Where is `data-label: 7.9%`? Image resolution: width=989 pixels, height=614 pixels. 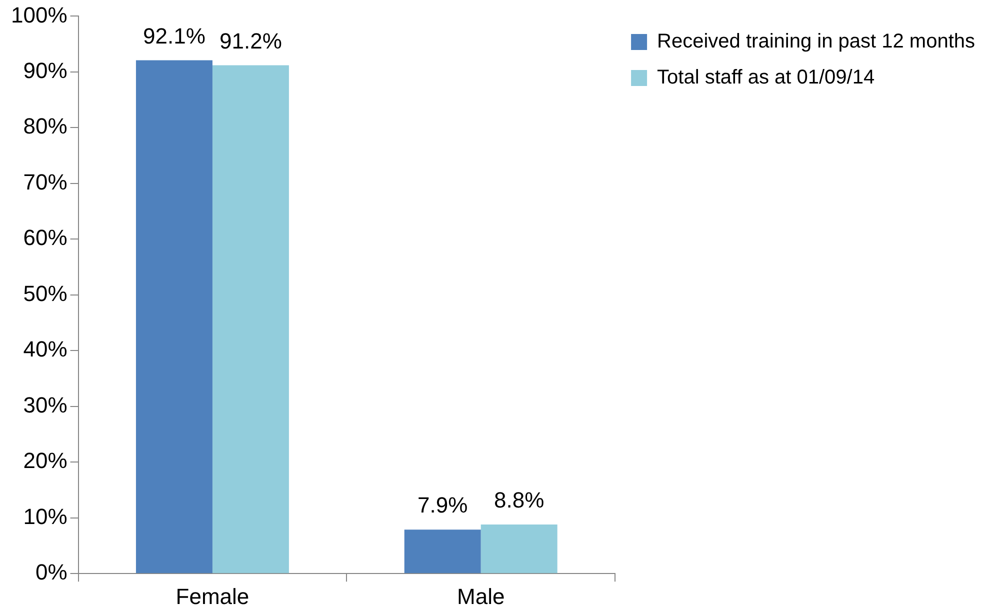 data-label: 7.9% is located at coordinates (443, 505).